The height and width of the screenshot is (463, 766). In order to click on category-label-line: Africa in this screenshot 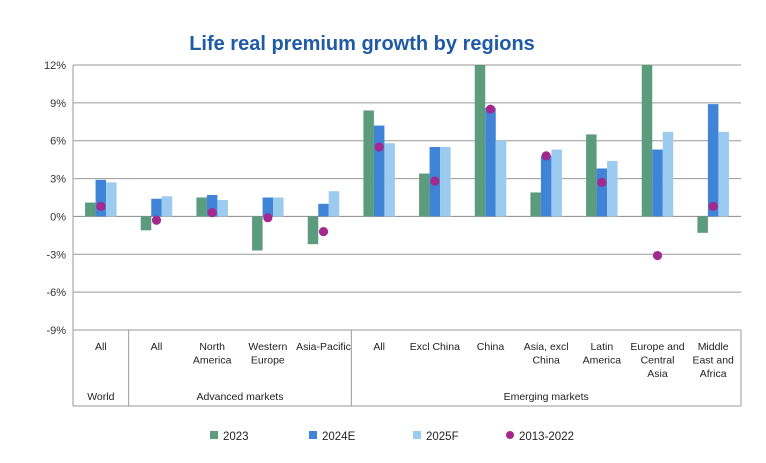, I will do `click(713, 374)`.